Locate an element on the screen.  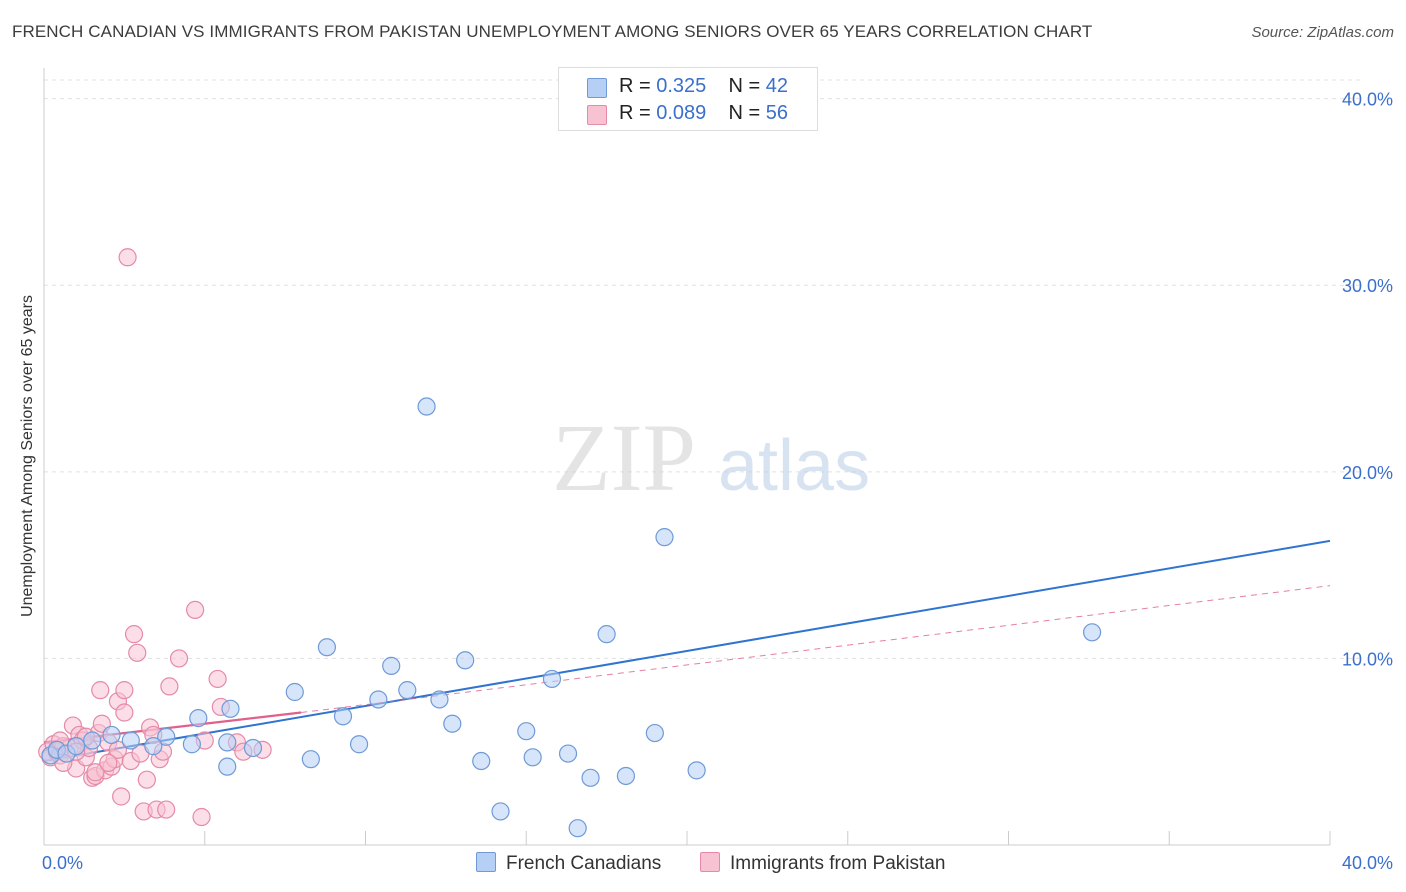
bottom-legend-pakistan: Immigrants from Pakistan is located at coordinates (822, 863).